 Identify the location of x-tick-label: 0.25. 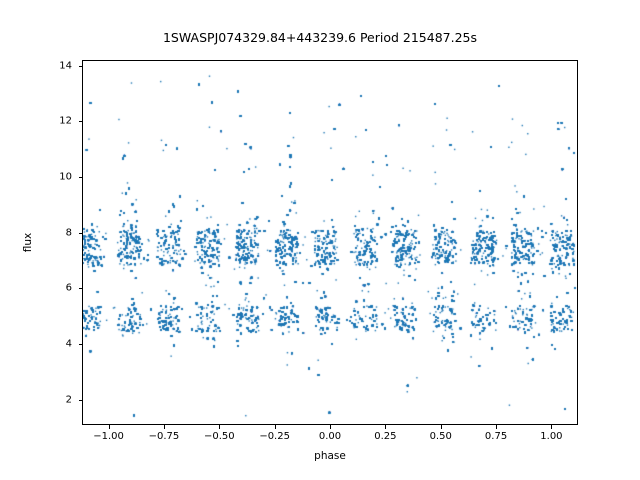
(385, 436).